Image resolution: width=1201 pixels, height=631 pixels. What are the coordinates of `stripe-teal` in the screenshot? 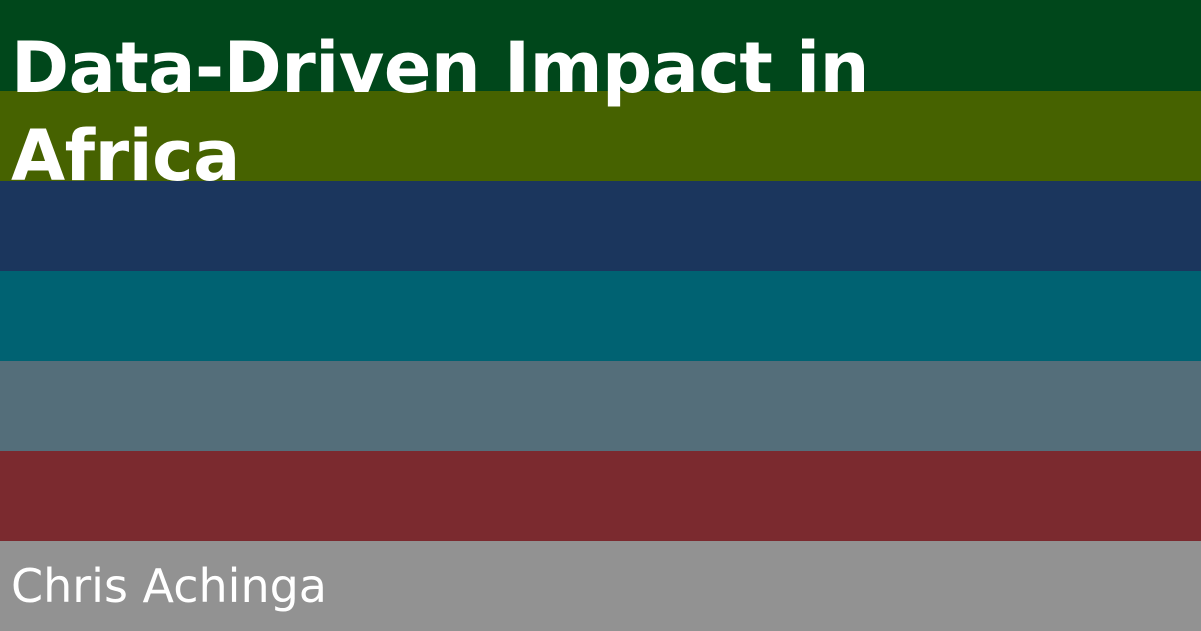 It's located at (600, 316).